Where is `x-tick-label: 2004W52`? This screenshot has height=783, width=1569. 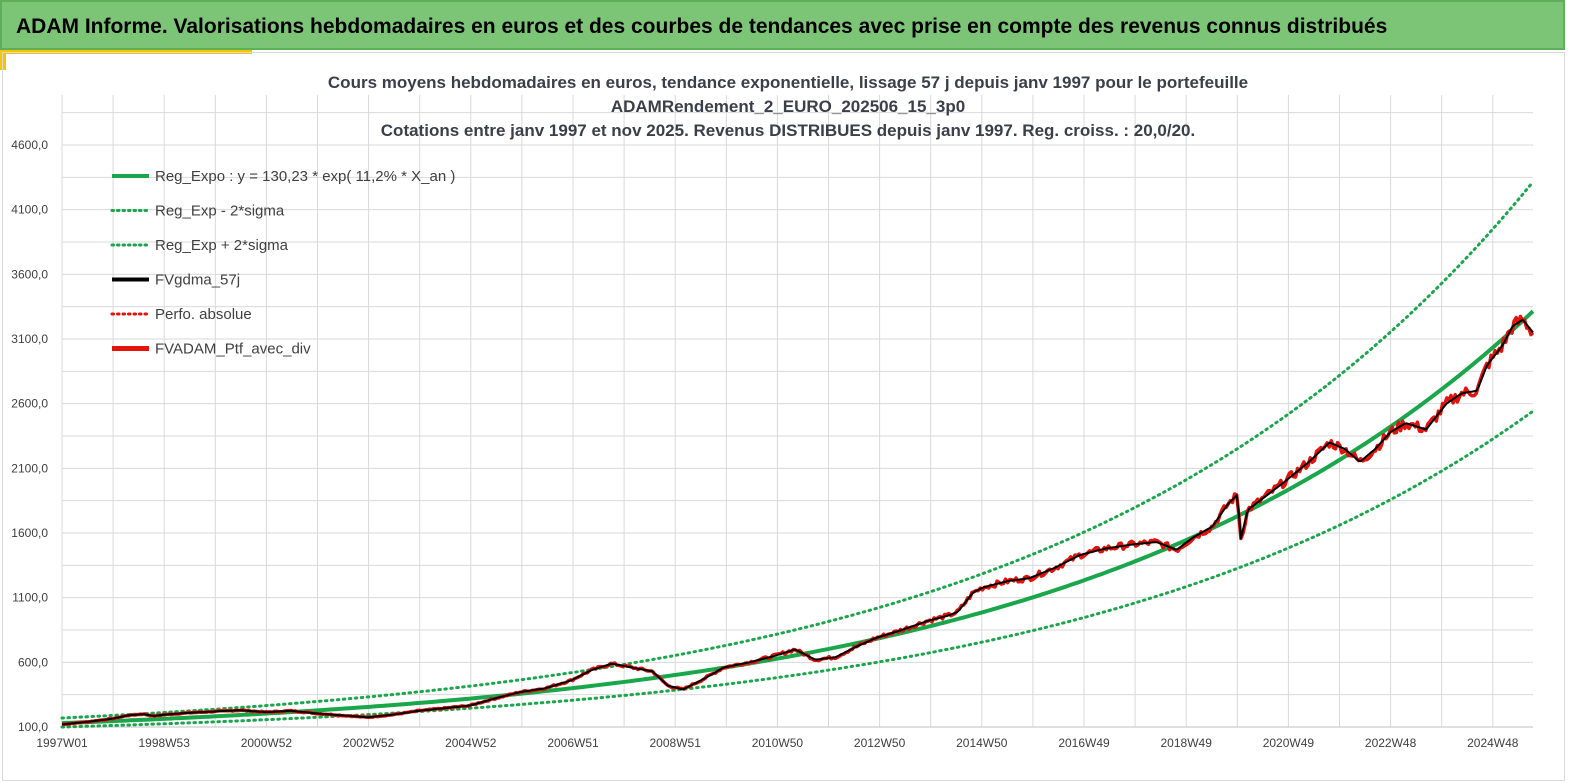 x-tick-label: 2004W52 is located at coordinates (471, 743).